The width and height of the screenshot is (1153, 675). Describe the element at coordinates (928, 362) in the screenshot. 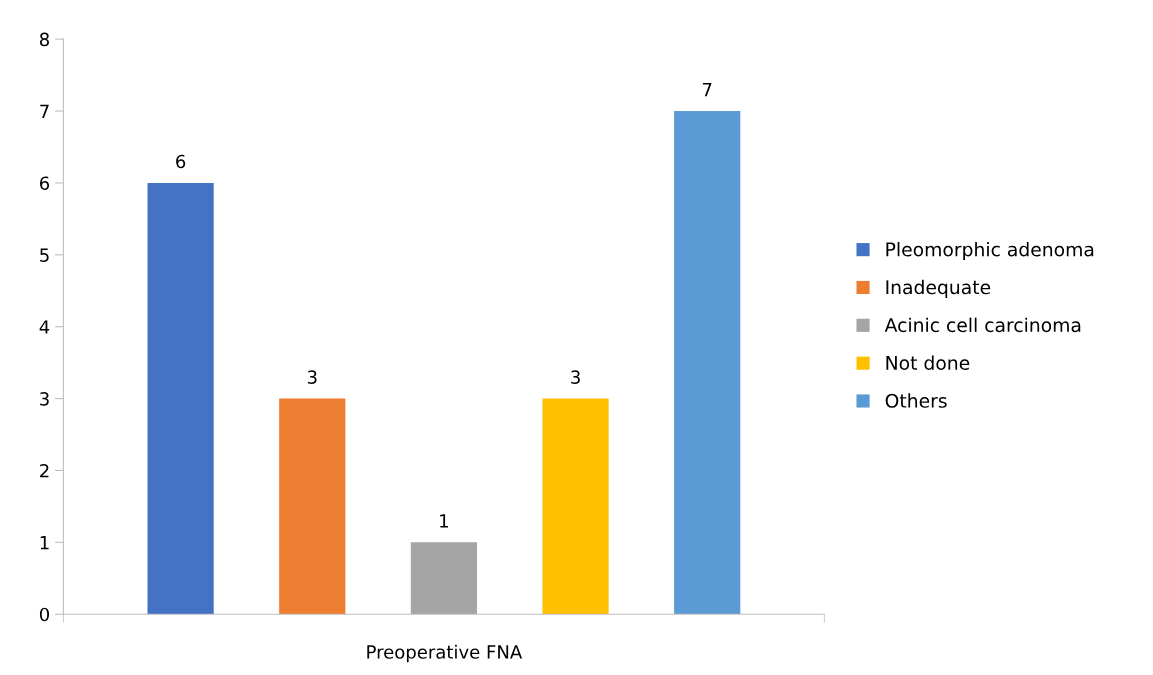

I see `legend-label: Not done` at that location.